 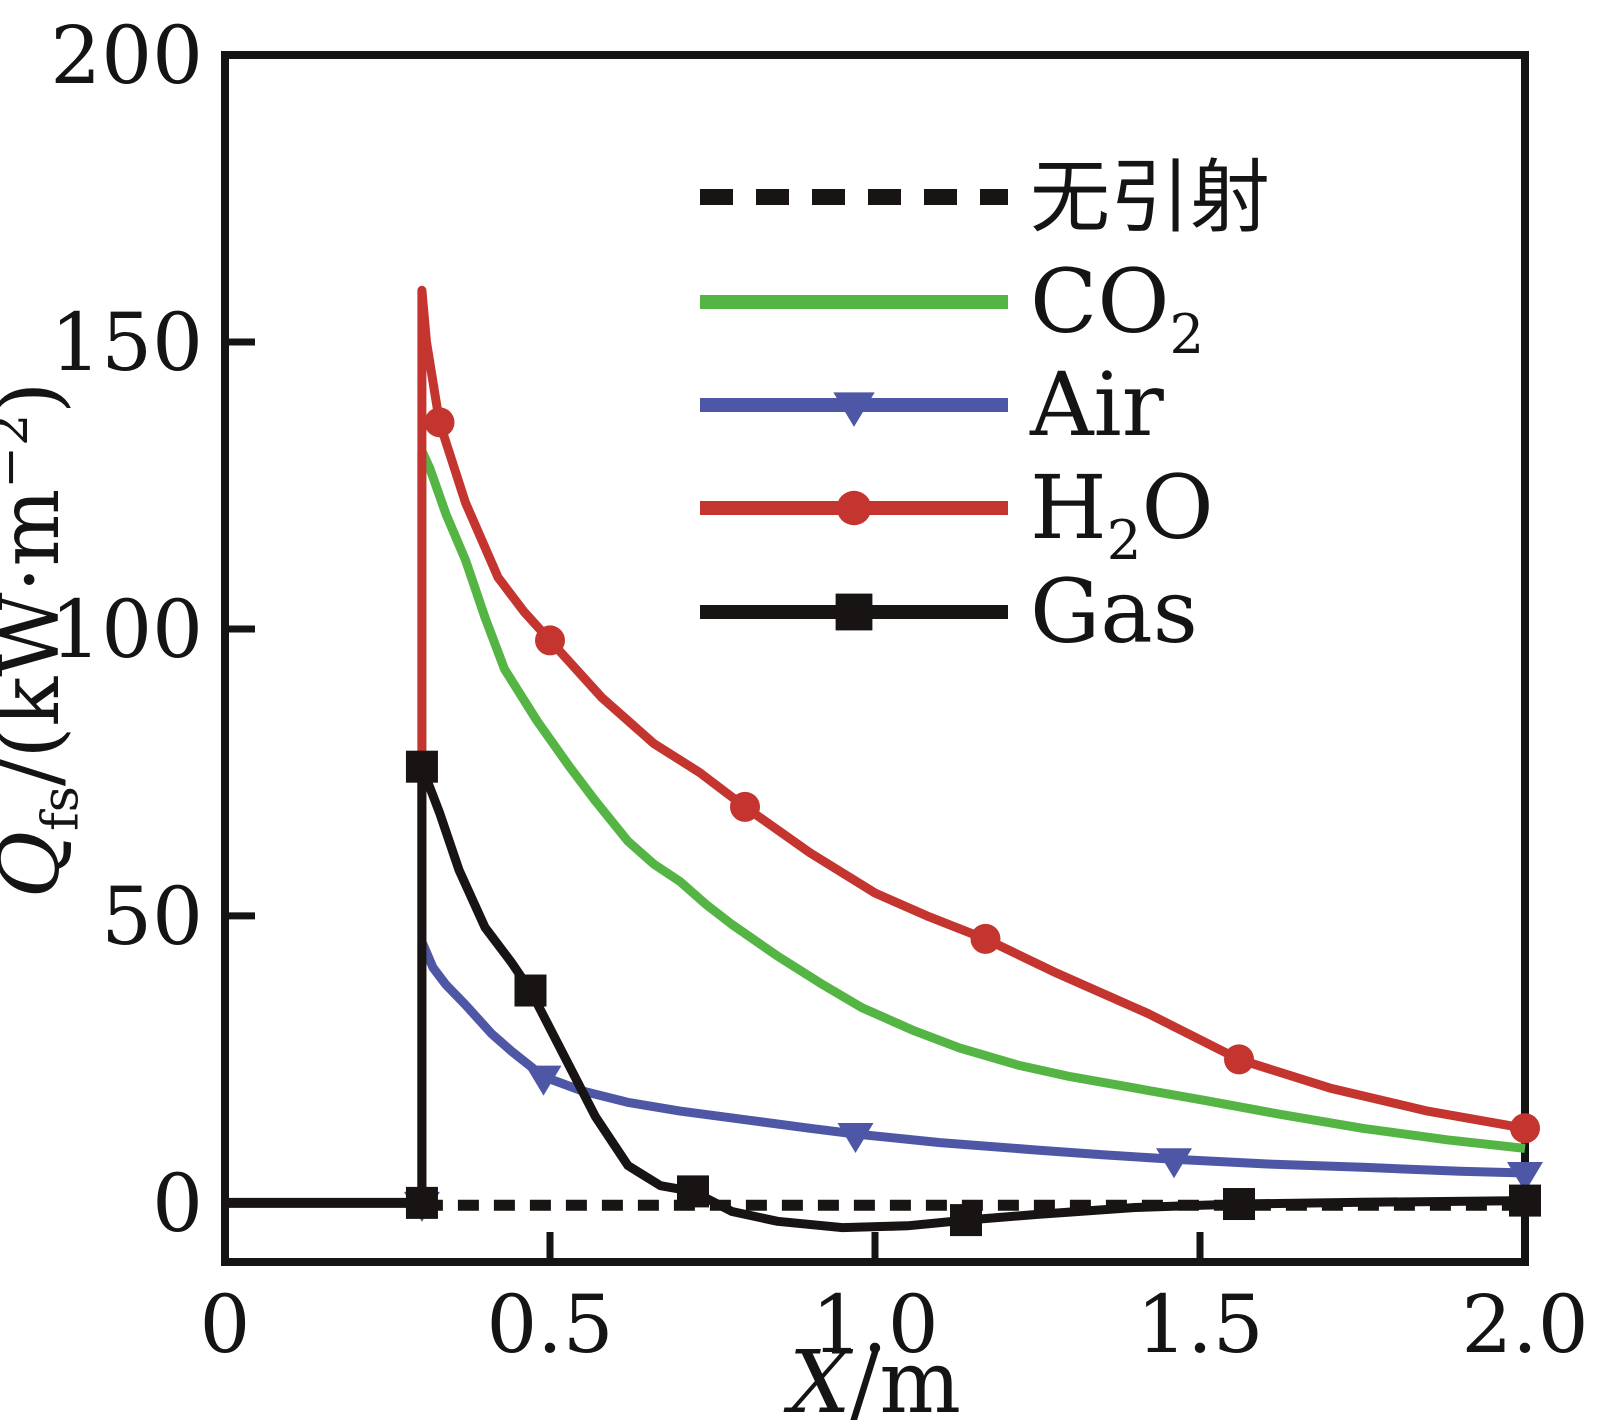 What do you see at coordinates (1524, 1324) in the screenshot?
I see `x-tick-label: 2.0` at bounding box center [1524, 1324].